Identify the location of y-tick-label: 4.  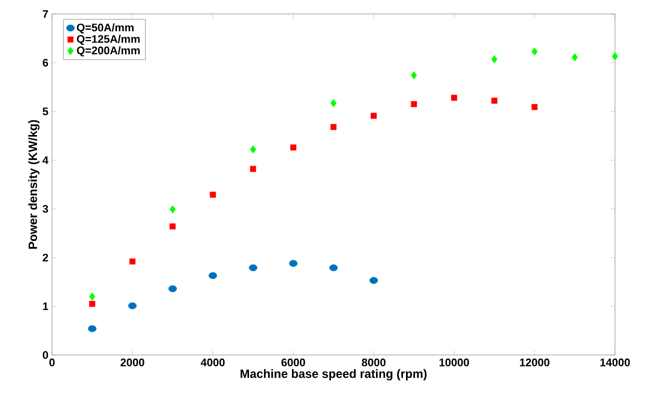
(45, 160).